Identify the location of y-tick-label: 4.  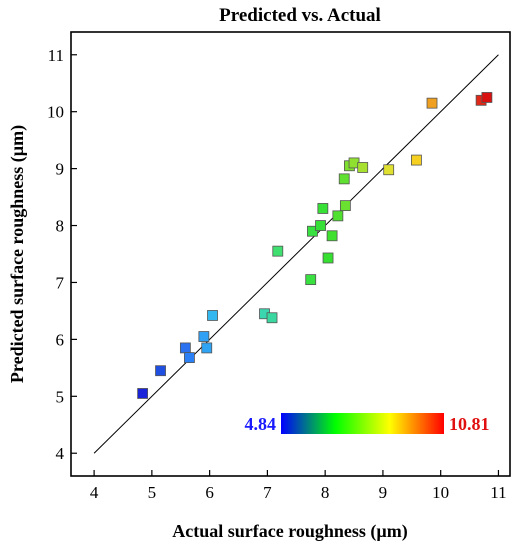
(60, 453).